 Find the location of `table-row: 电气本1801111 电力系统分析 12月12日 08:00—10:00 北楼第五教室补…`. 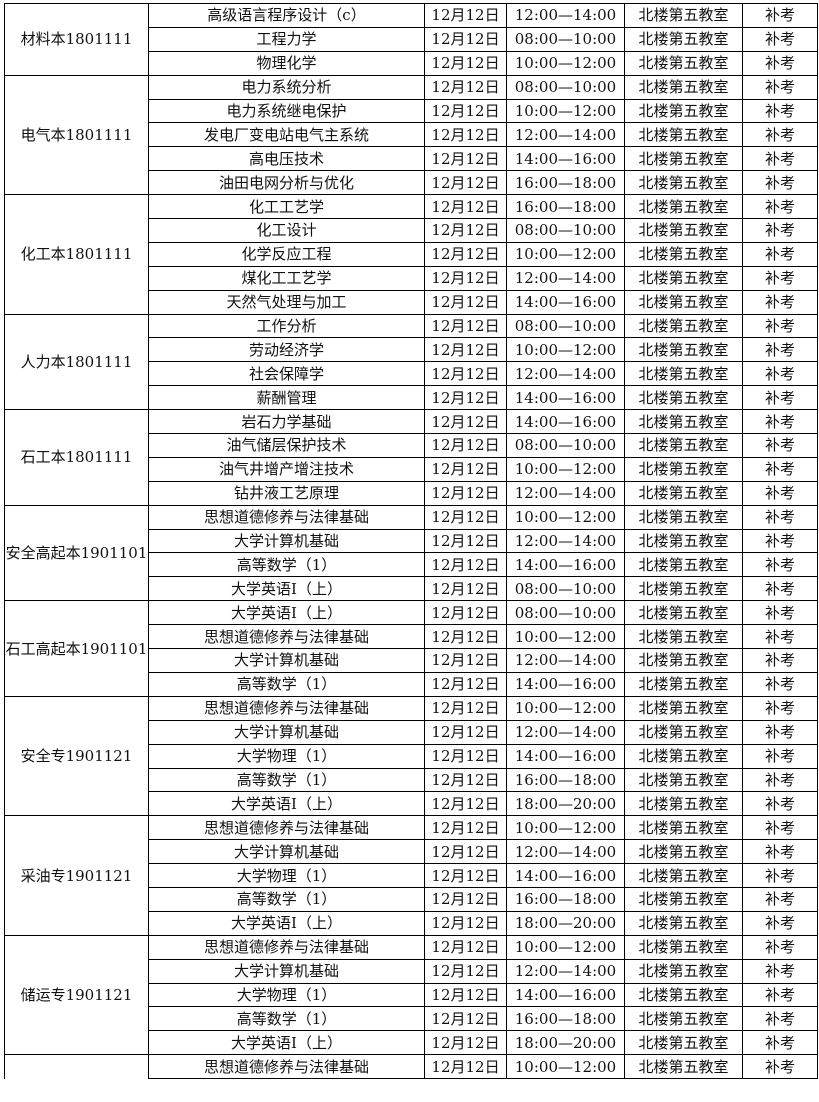

table-row: 电气本1801111 电力系统分析 12月12日 08:00—10:00 北楼第五教室补… is located at coordinates (411, 135).